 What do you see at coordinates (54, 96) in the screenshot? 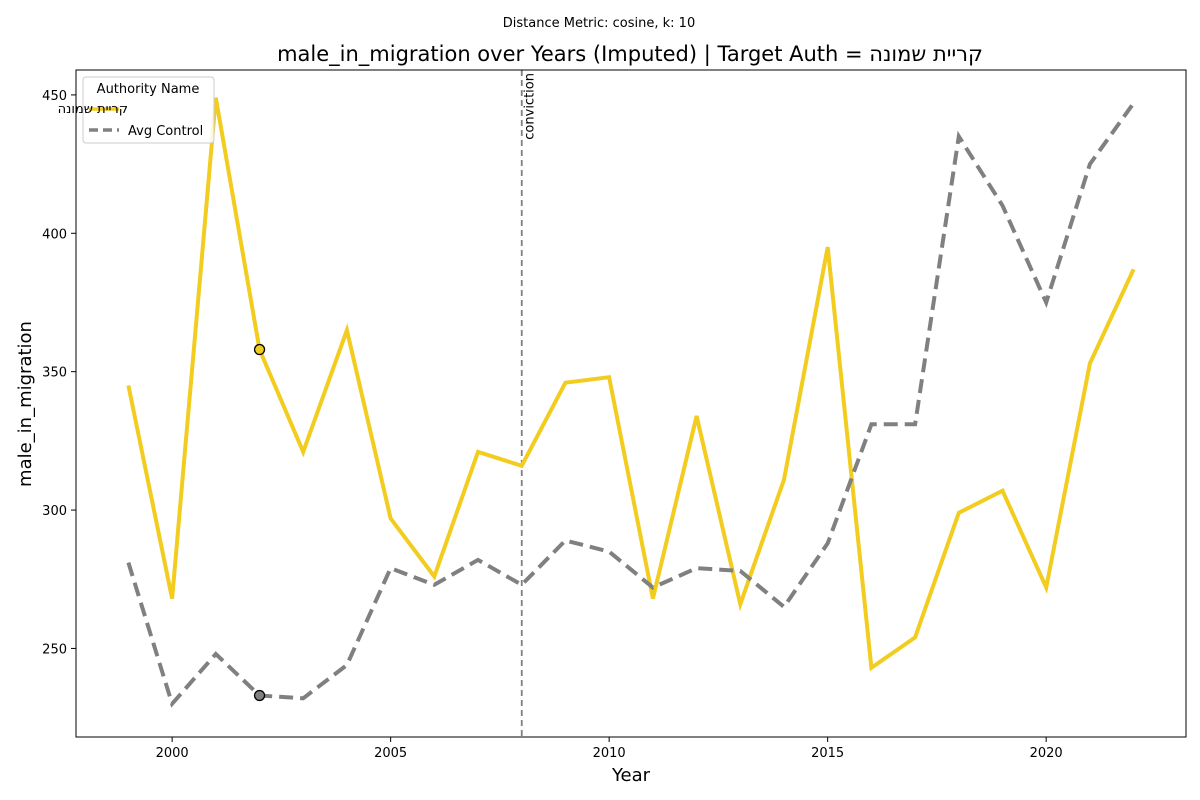
I see `y-tick-label: 450` at bounding box center [54, 96].